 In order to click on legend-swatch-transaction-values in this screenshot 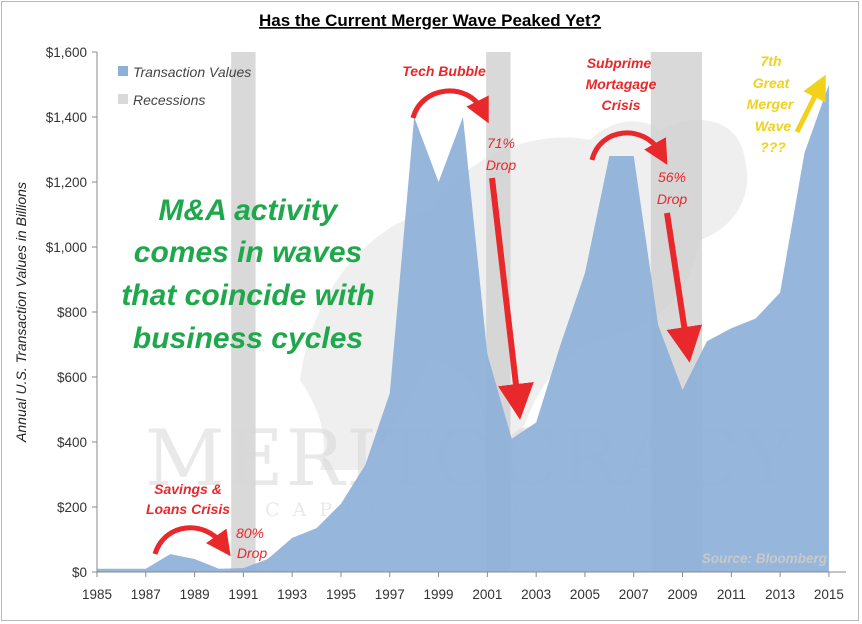, I will do `click(123, 71)`.